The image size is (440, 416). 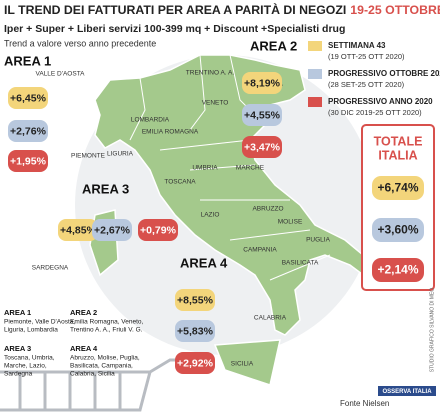 I want to click on note: Trend a valore verso anno precedente, so click(x=80, y=43).